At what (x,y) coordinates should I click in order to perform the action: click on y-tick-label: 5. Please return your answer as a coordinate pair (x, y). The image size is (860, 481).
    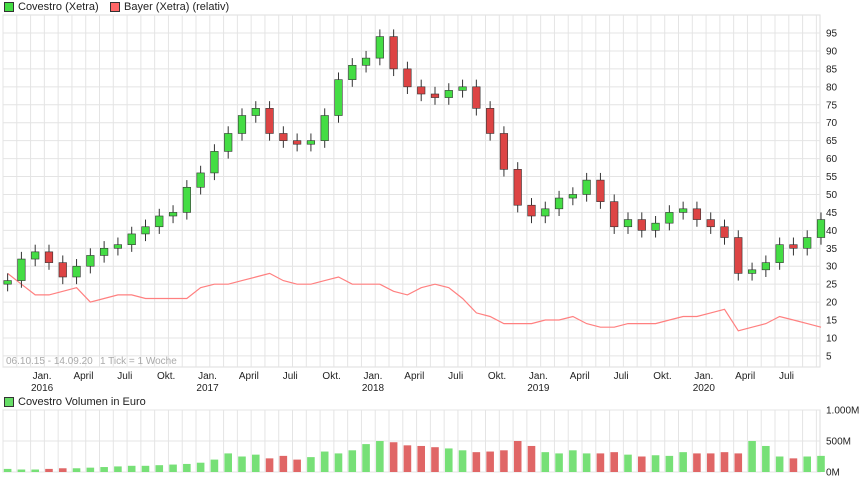
    Looking at the image, I should click on (829, 356).